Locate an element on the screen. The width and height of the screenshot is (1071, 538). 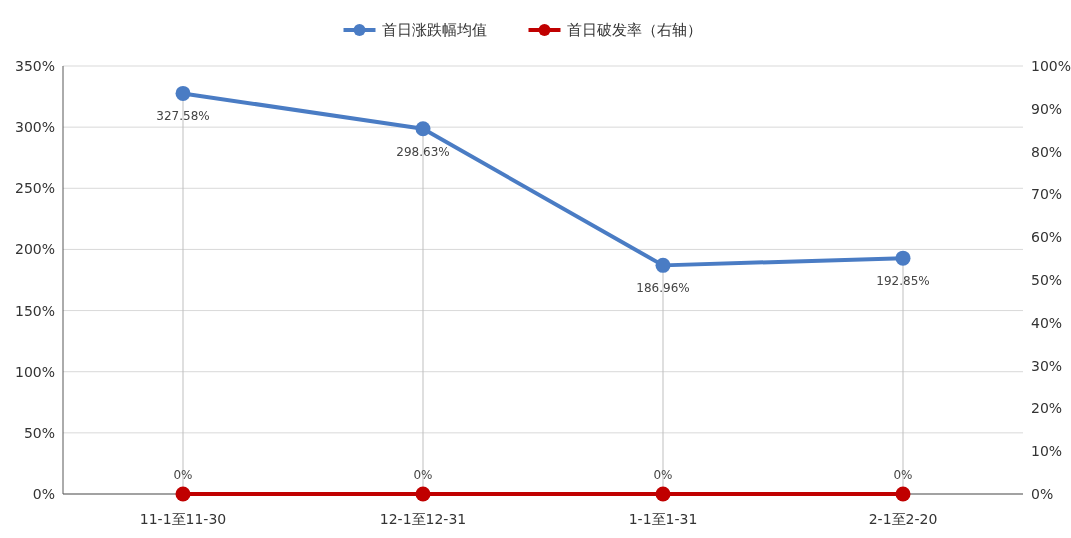
y2-tick-label: 90% is located at coordinates (1047, 108).